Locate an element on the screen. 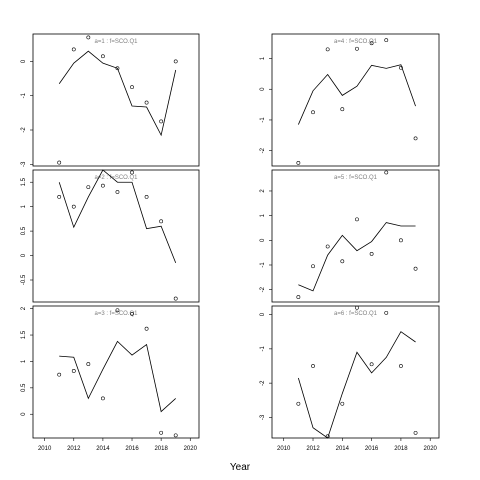 The height and width of the screenshot is (480, 480). panel-5-y-tick-label: 2 is located at coordinates (263, 191).